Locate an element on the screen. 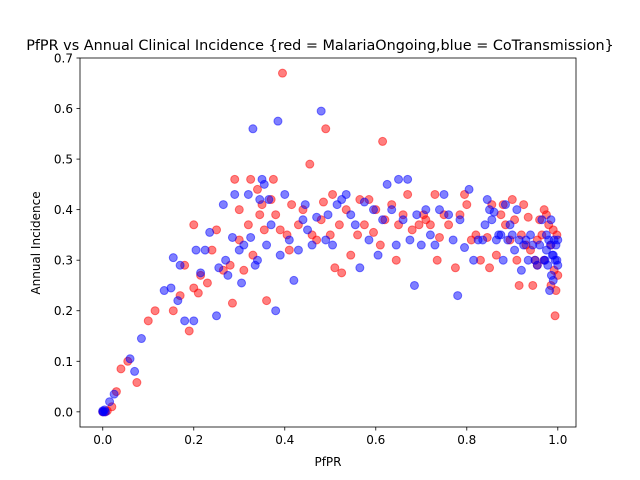 Image resolution: width=640 pixels, height=480 pixels. y-tick-label: 0.2 is located at coordinates (63, 311).